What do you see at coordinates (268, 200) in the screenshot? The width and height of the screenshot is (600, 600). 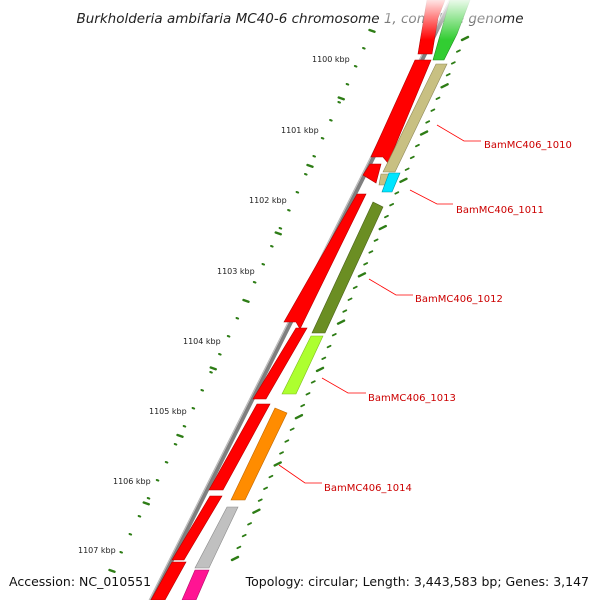 I see `scale-label: 1102 kbp` at bounding box center [268, 200].